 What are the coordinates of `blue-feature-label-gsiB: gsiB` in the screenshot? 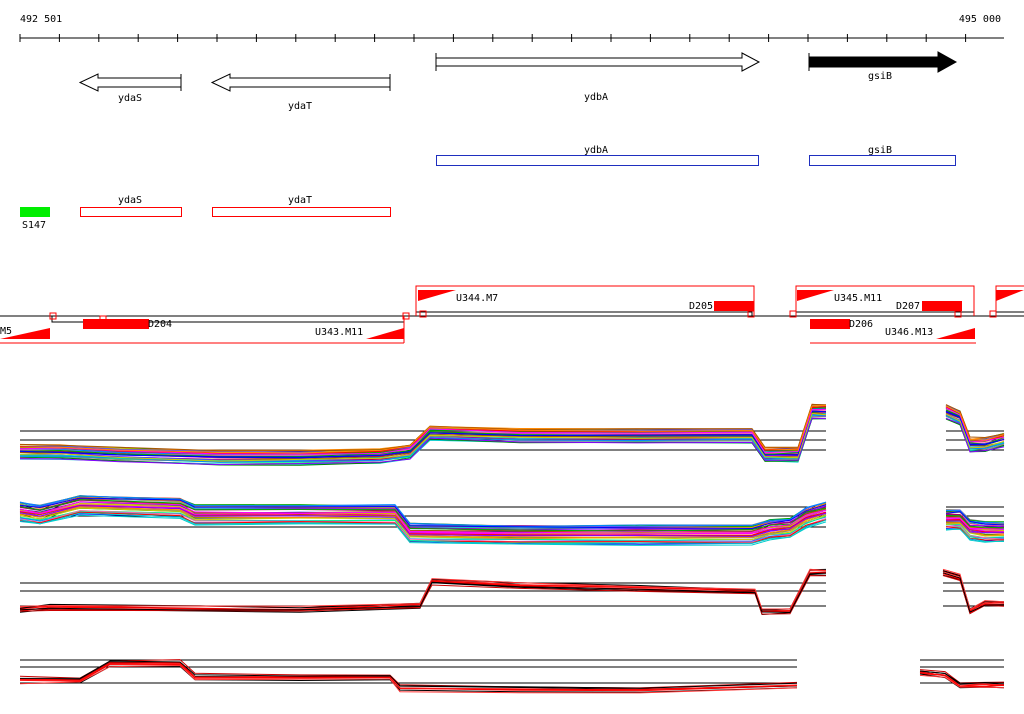 It's located at (880, 150).